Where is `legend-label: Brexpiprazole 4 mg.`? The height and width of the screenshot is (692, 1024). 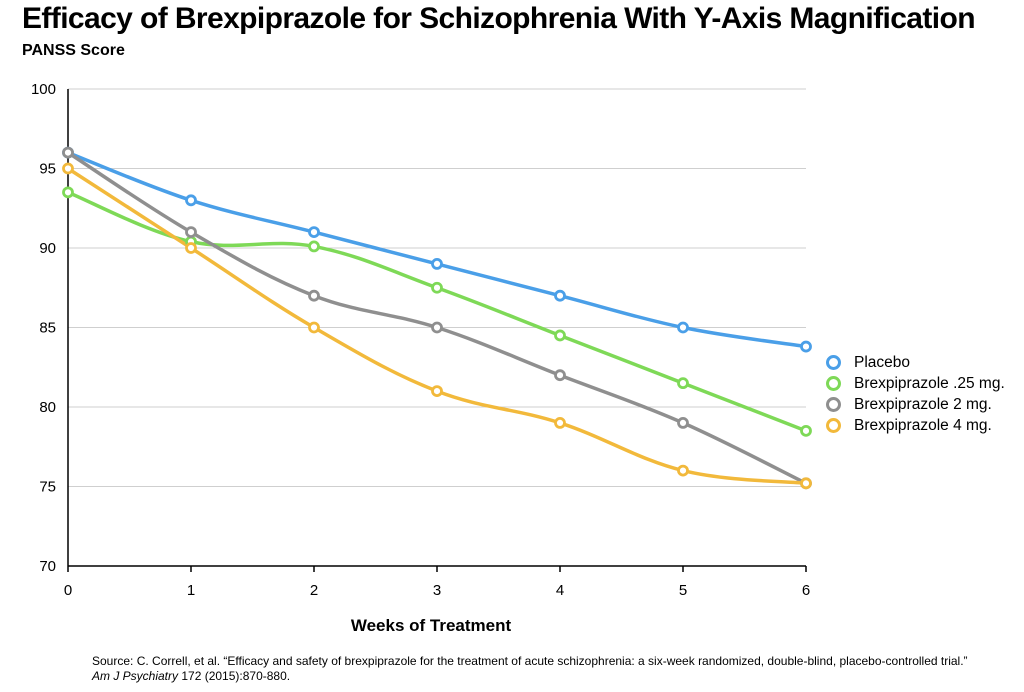
legend-label: Brexpiprazole 4 mg. is located at coordinates (923, 425).